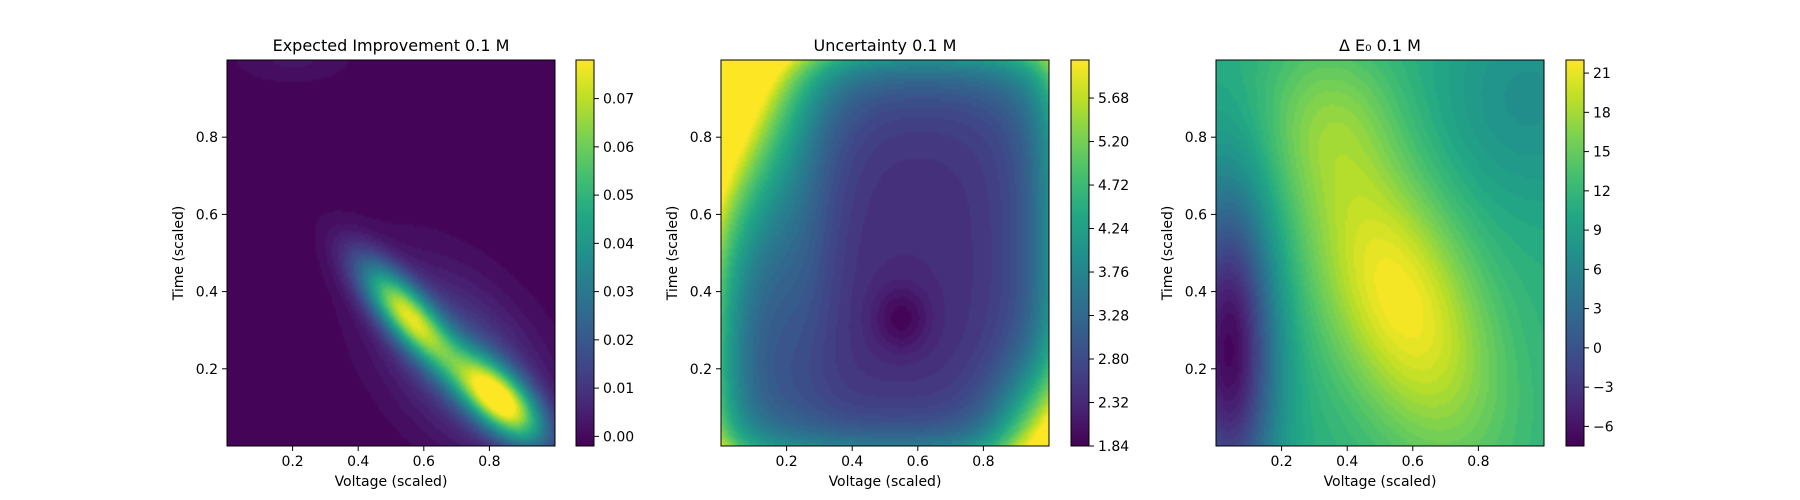 Image resolution: width=1800 pixels, height=500 pixels. I want to click on colorbar-tick-label: 0.00, so click(618, 437).